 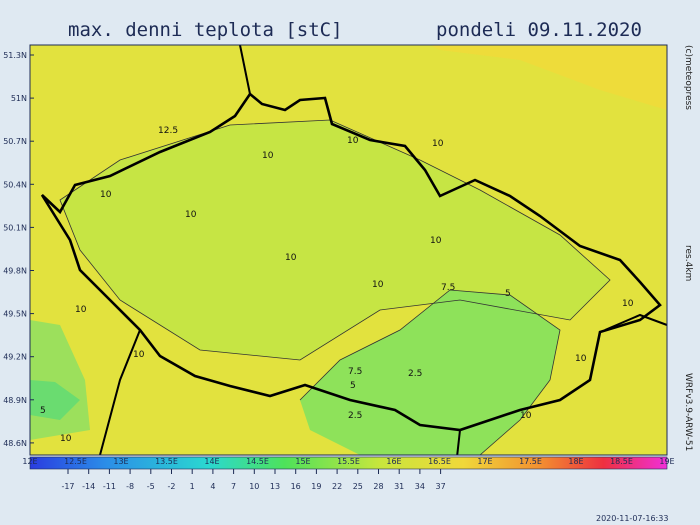 I want to click on colorbar-tick-label: -5, so click(x=151, y=486).